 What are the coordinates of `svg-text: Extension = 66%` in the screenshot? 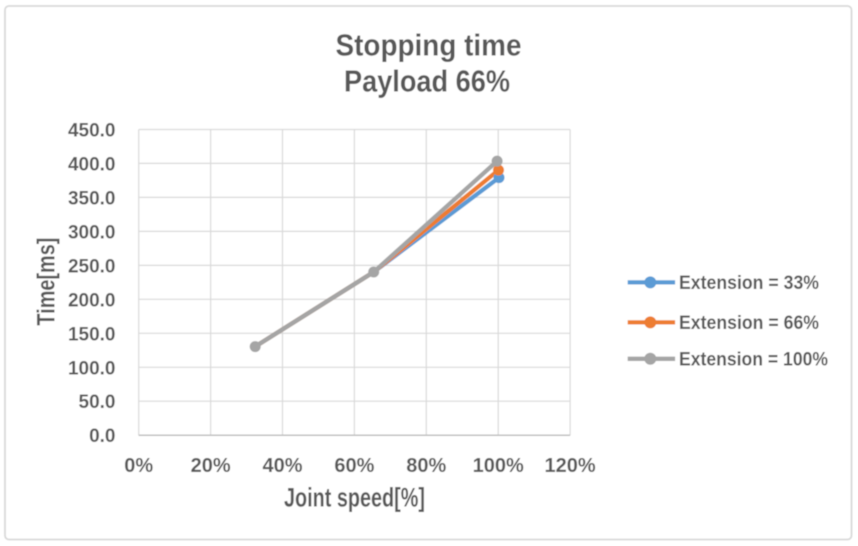 It's located at (749, 323).